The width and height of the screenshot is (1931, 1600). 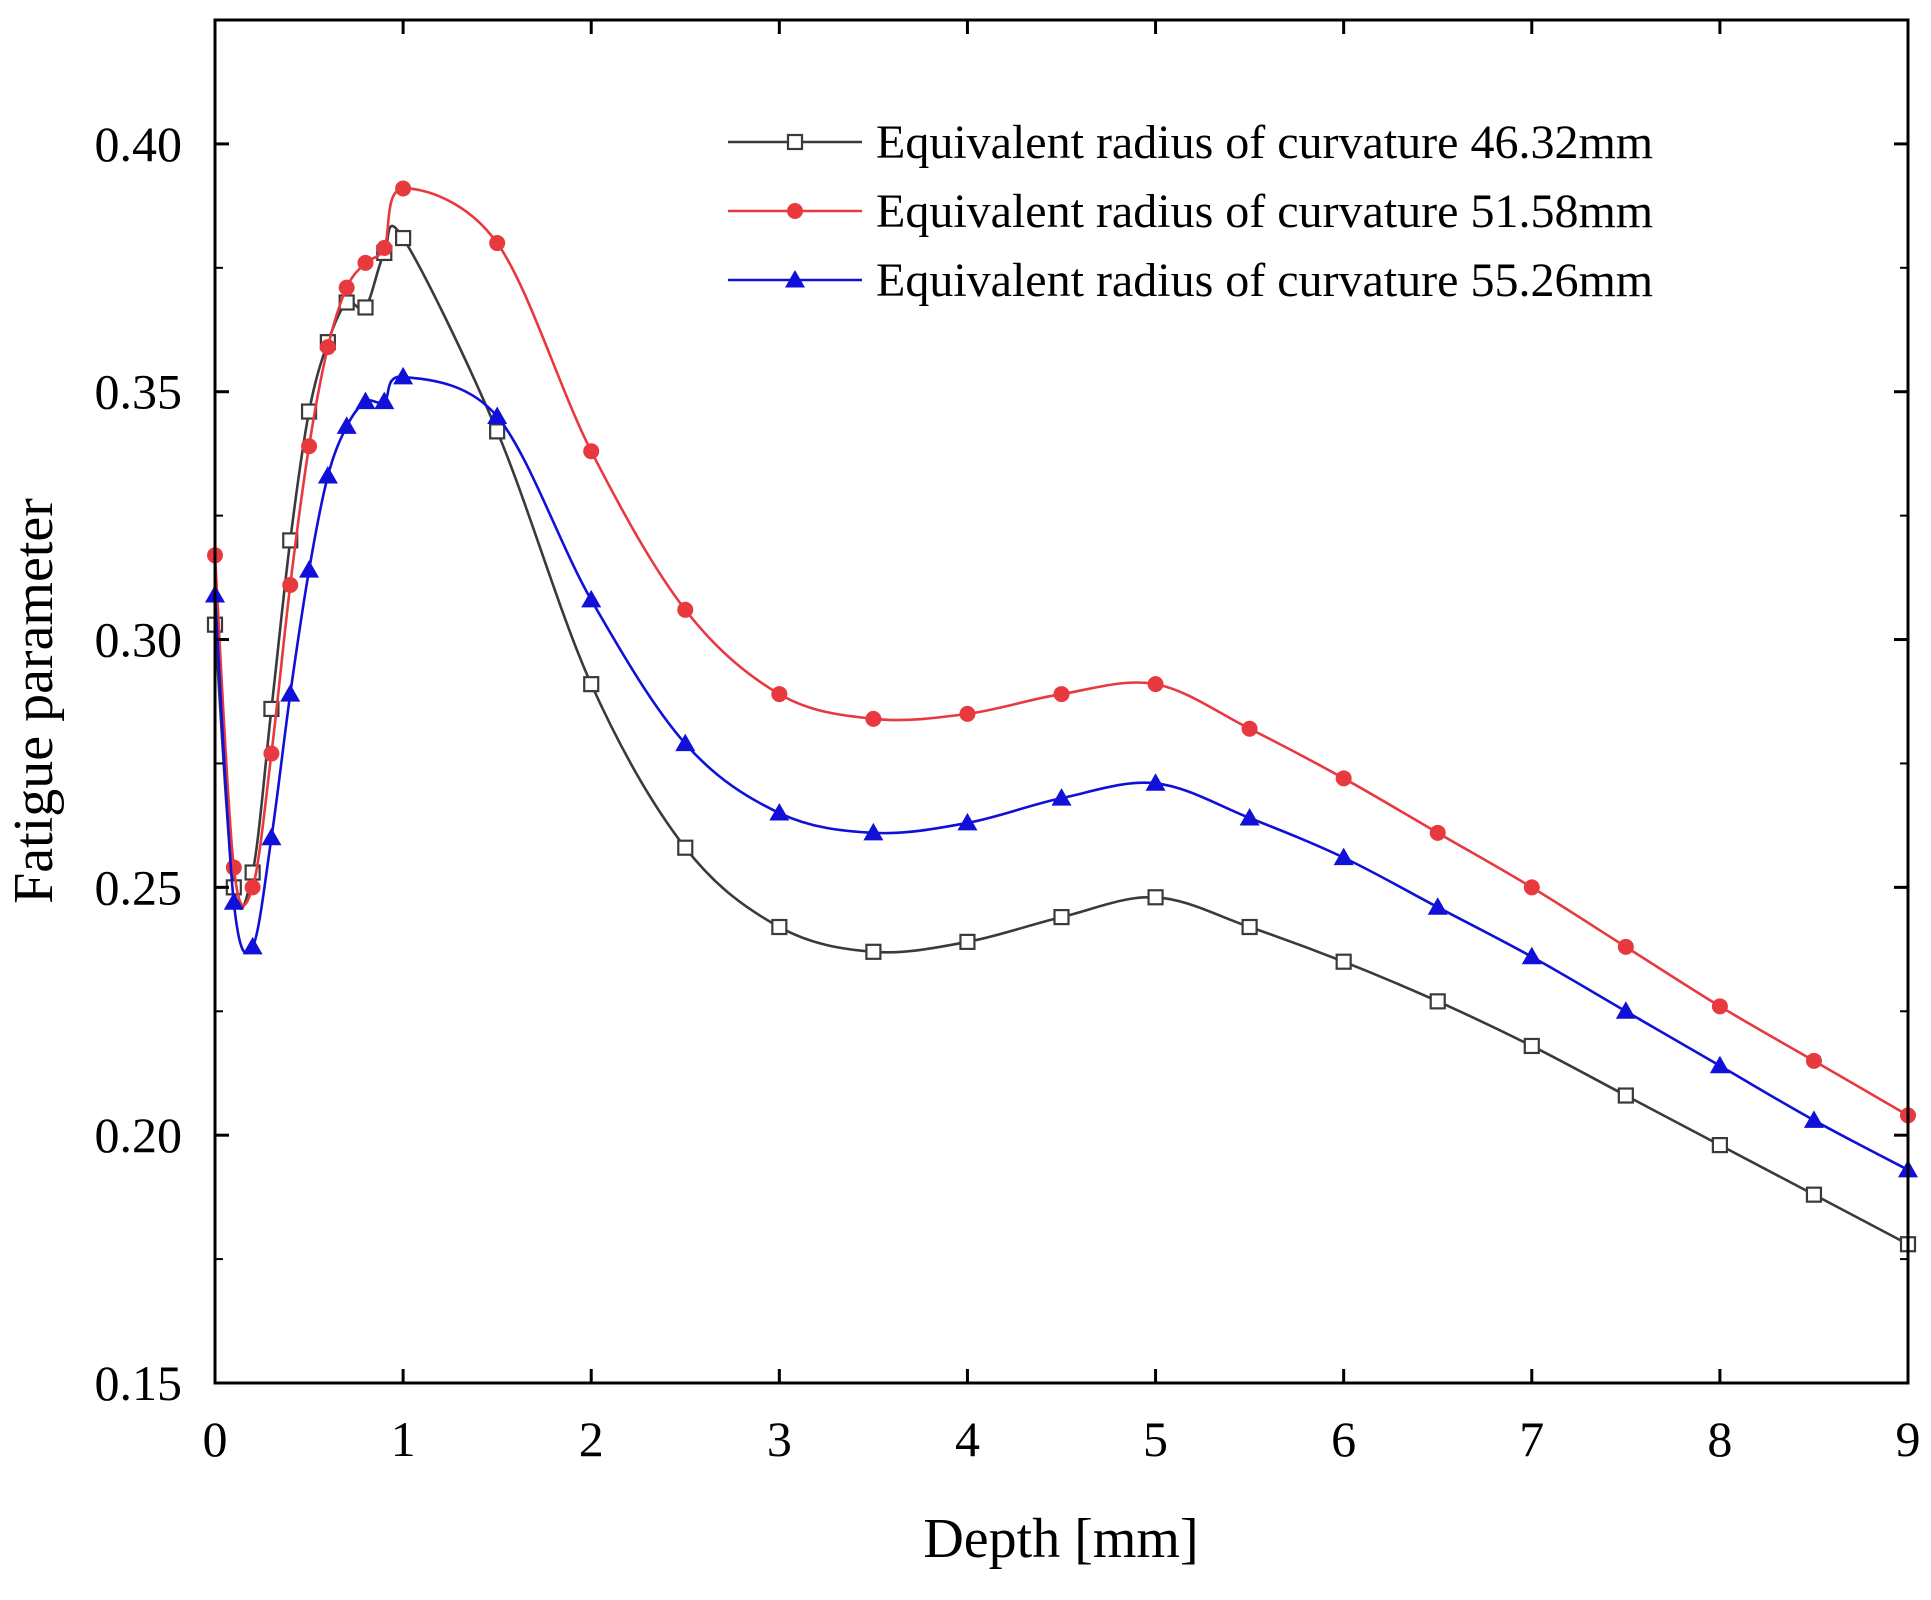 I want to click on legend-entry-3: Equivalent radius of curvature 55.26mm, so click(x=1190, y=280).